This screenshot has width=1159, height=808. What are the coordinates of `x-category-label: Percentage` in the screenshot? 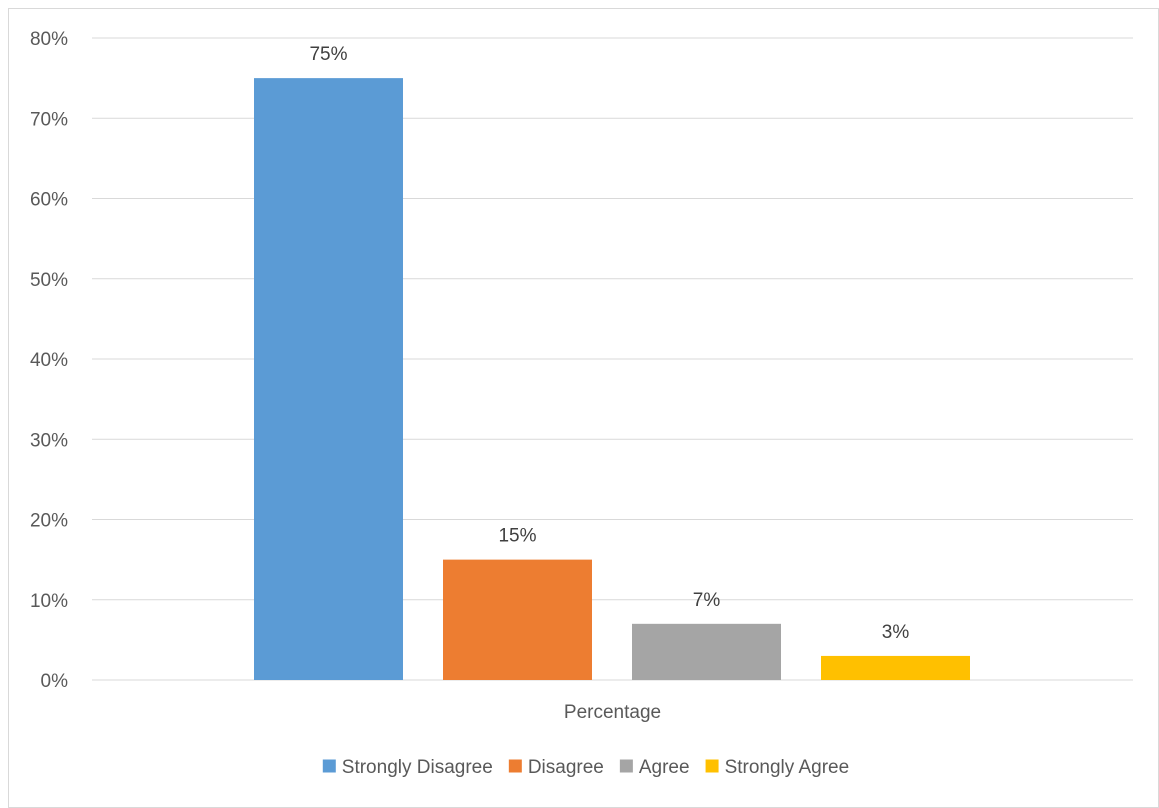 It's located at (612, 712).